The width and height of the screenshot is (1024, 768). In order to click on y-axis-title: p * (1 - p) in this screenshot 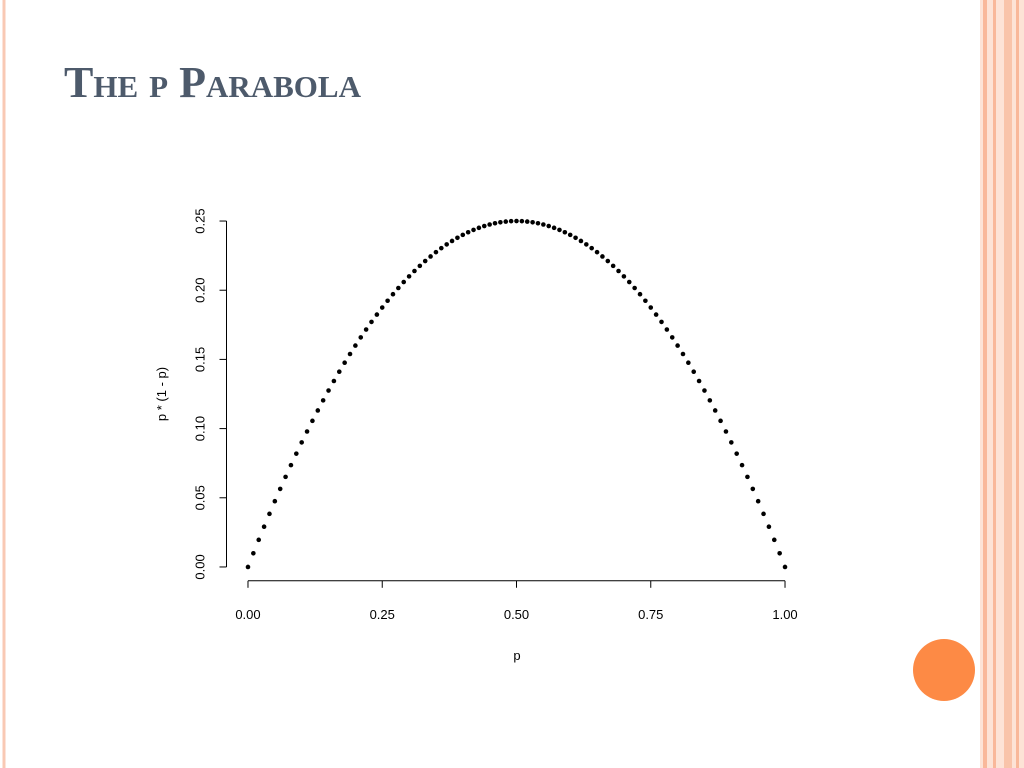, I will do `click(161, 394)`.